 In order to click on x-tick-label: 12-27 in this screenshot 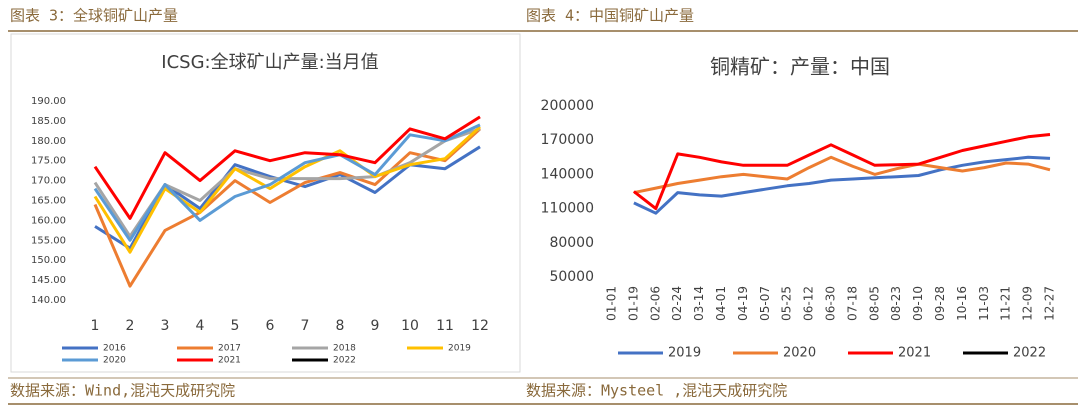, I will do `click(1050, 303)`.